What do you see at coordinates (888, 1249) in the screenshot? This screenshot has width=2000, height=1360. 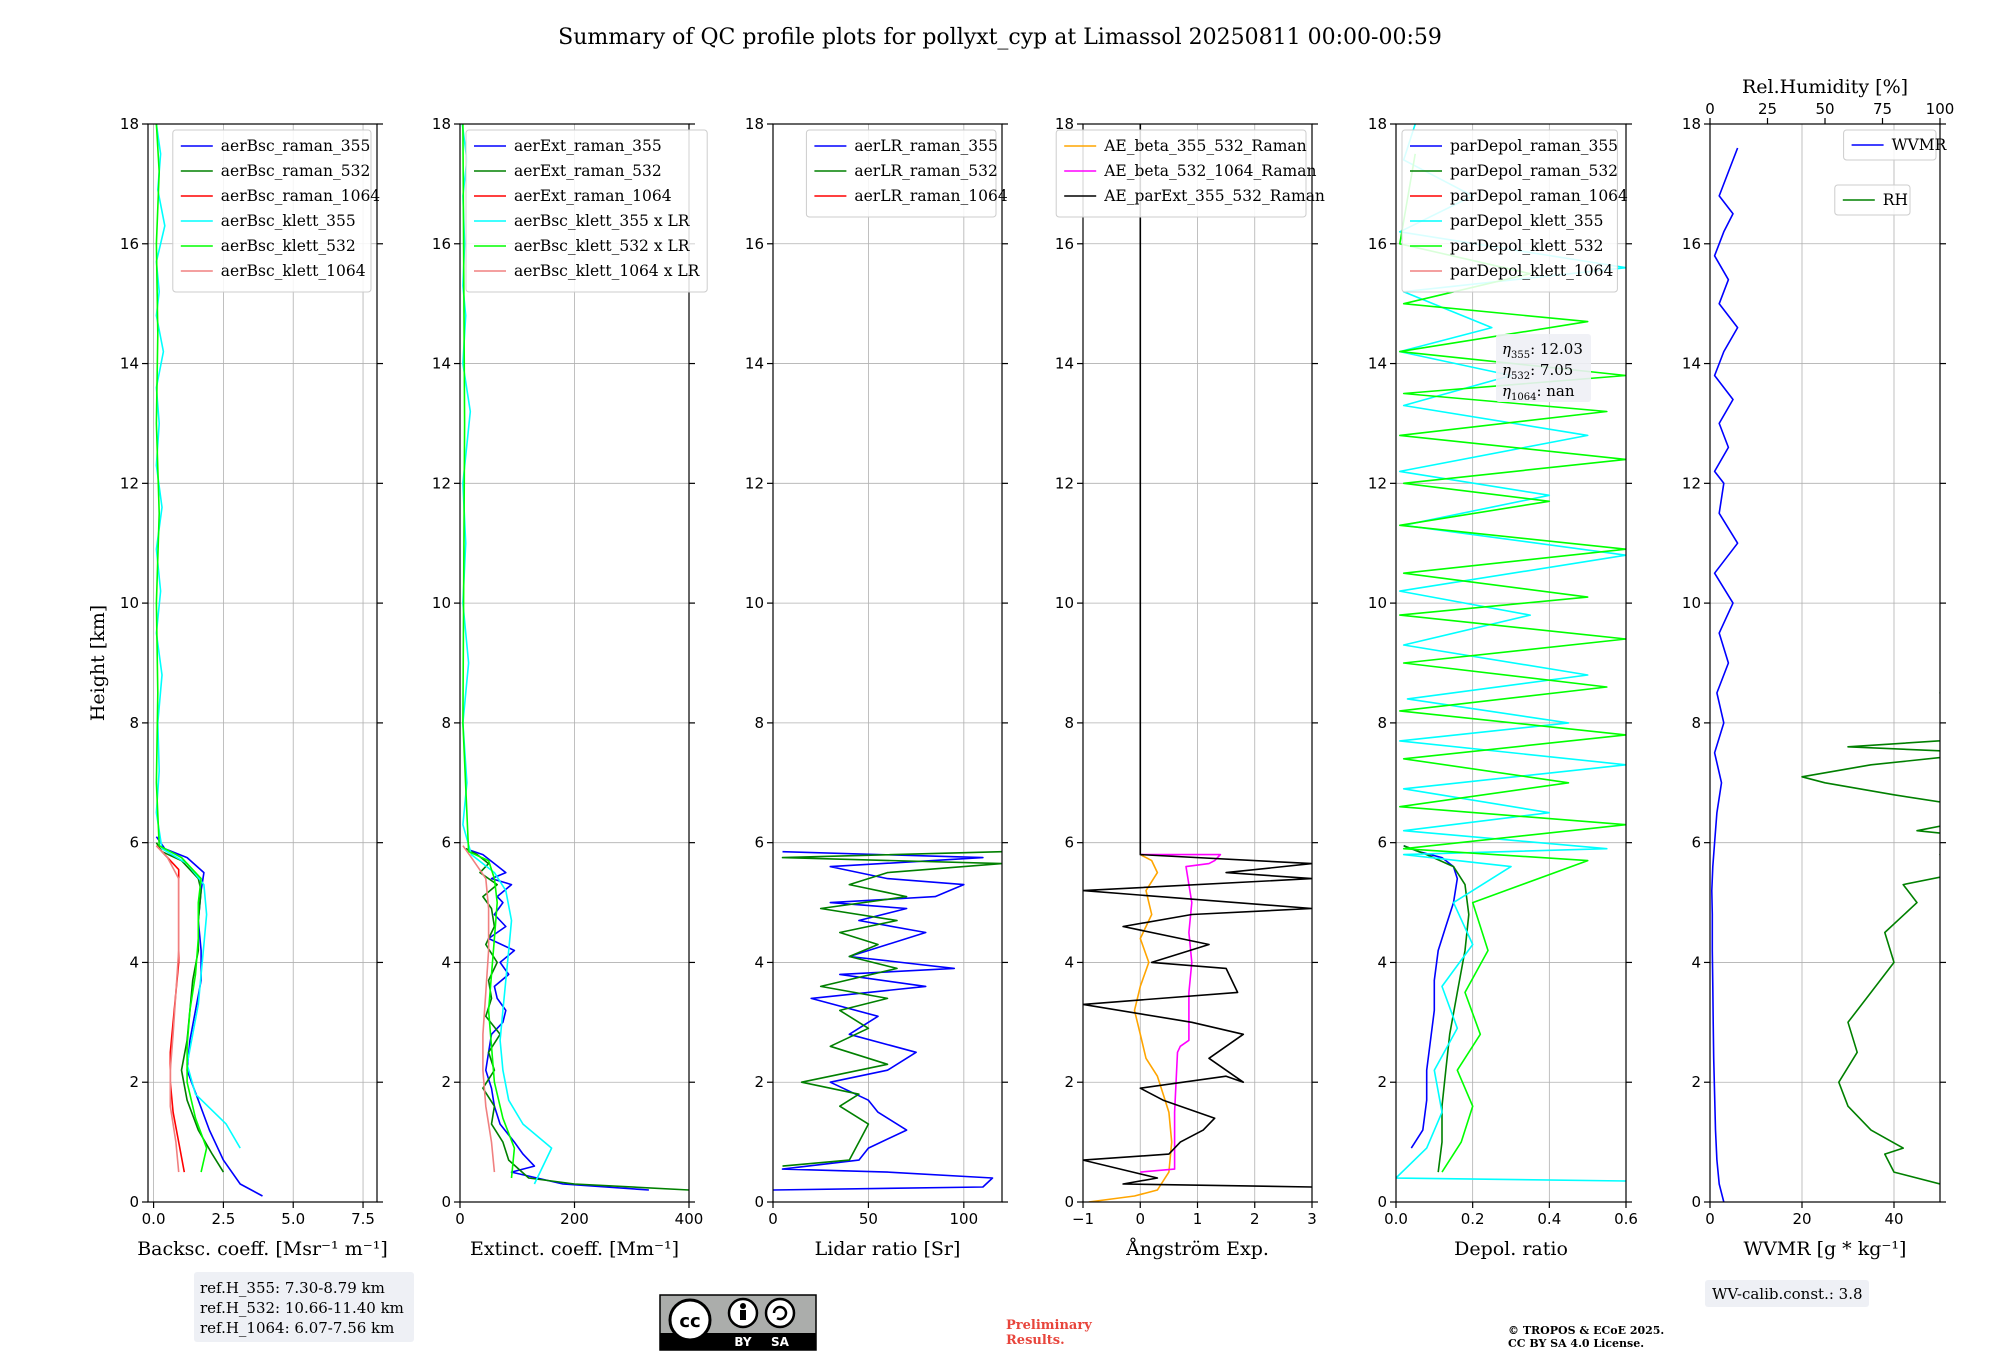 I see `x-axis-label: Lidar ratio [Sr]` at bounding box center [888, 1249].